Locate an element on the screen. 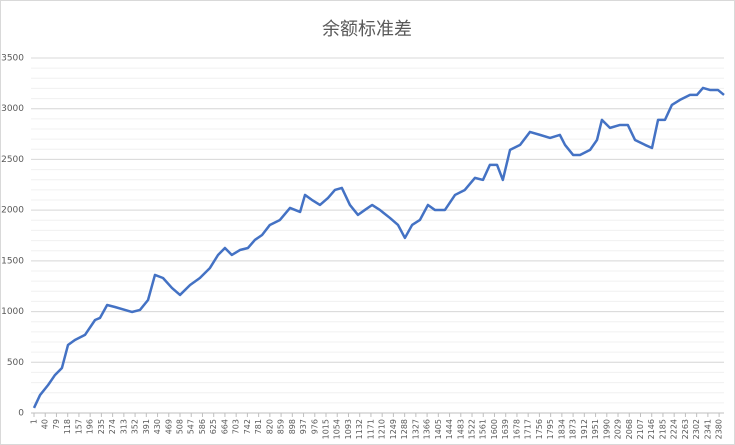  x-tick-label: 313 is located at coordinates (123, 426).